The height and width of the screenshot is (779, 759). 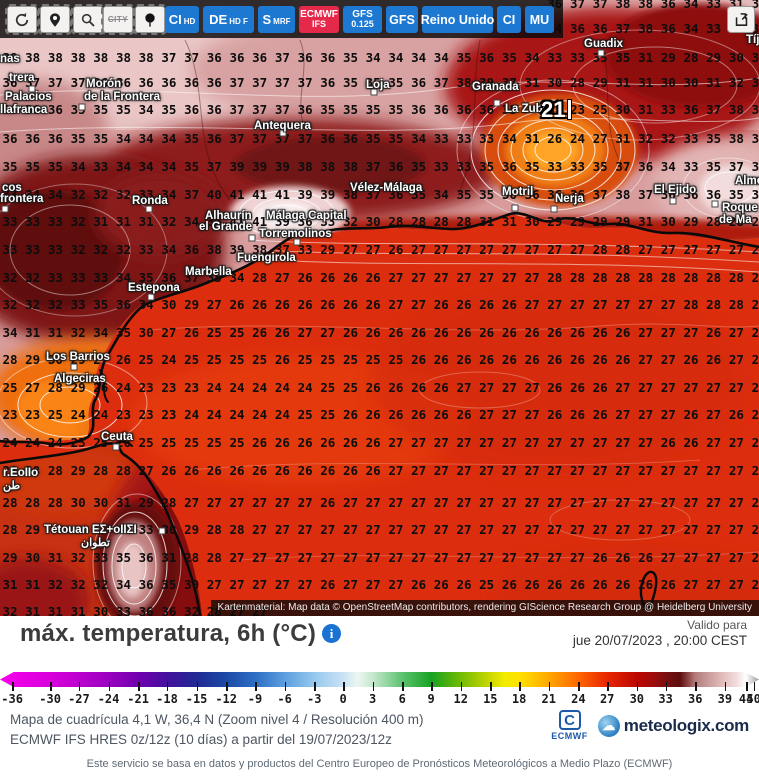 I want to click on temp-value: 32, so click(x=33, y=277).